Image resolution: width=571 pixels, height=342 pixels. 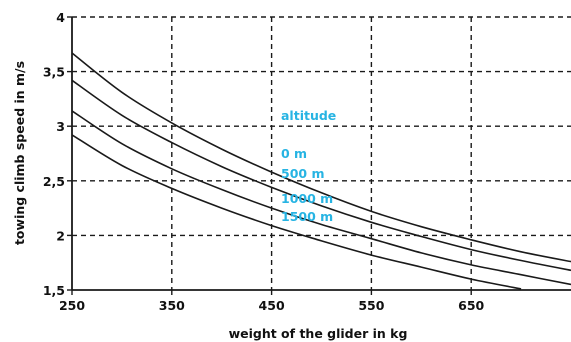 I want to click on series-label: 0 m, so click(x=294, y=153).